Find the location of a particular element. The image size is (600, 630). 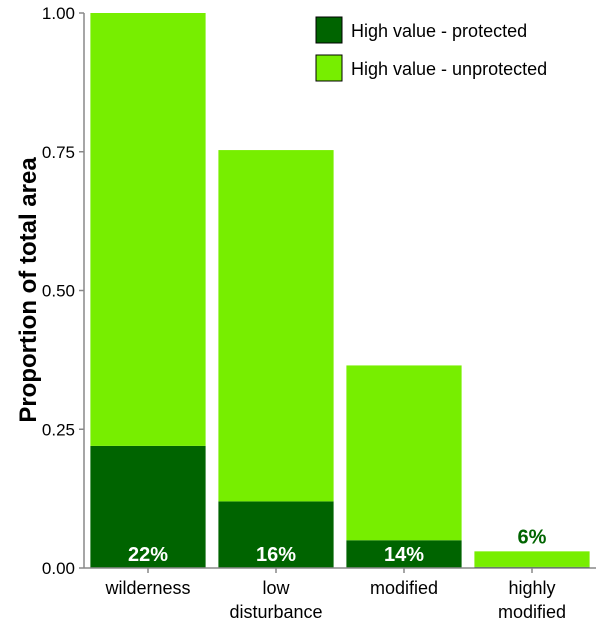

bar-percent-label: 14% is located at coordinates (404, 555).